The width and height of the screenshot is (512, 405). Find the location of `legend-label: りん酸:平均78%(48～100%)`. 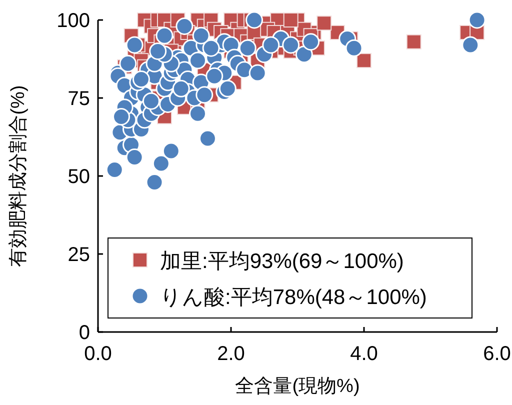

legend-label: りん酸:平均78%(48～100%) is located at coordinates (293, 297).